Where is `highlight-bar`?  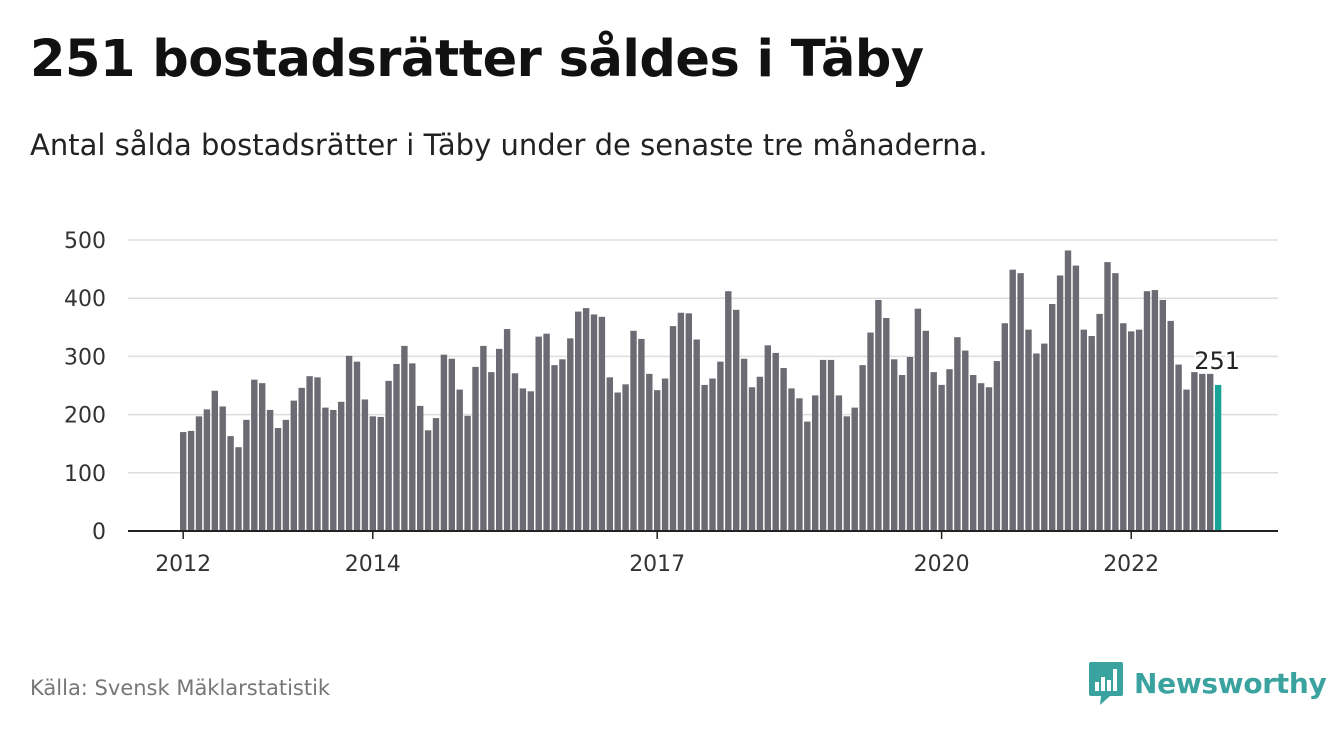
highlight-bar is located at coordinates (1218, 457).